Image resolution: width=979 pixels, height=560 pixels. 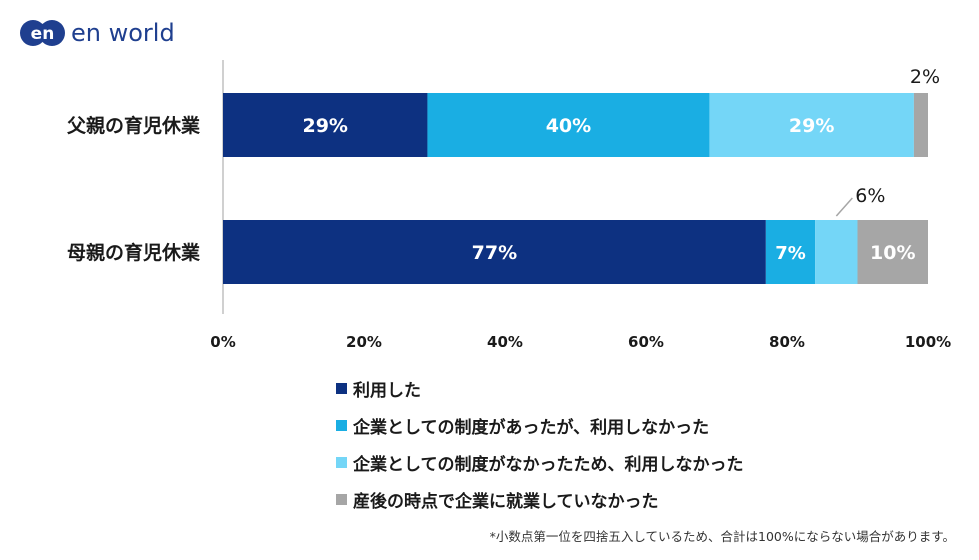 What do you see at coordinates (43, 34) in the screenshot?
I see `logo-mark-text: en` at bounding box center [43, 34].